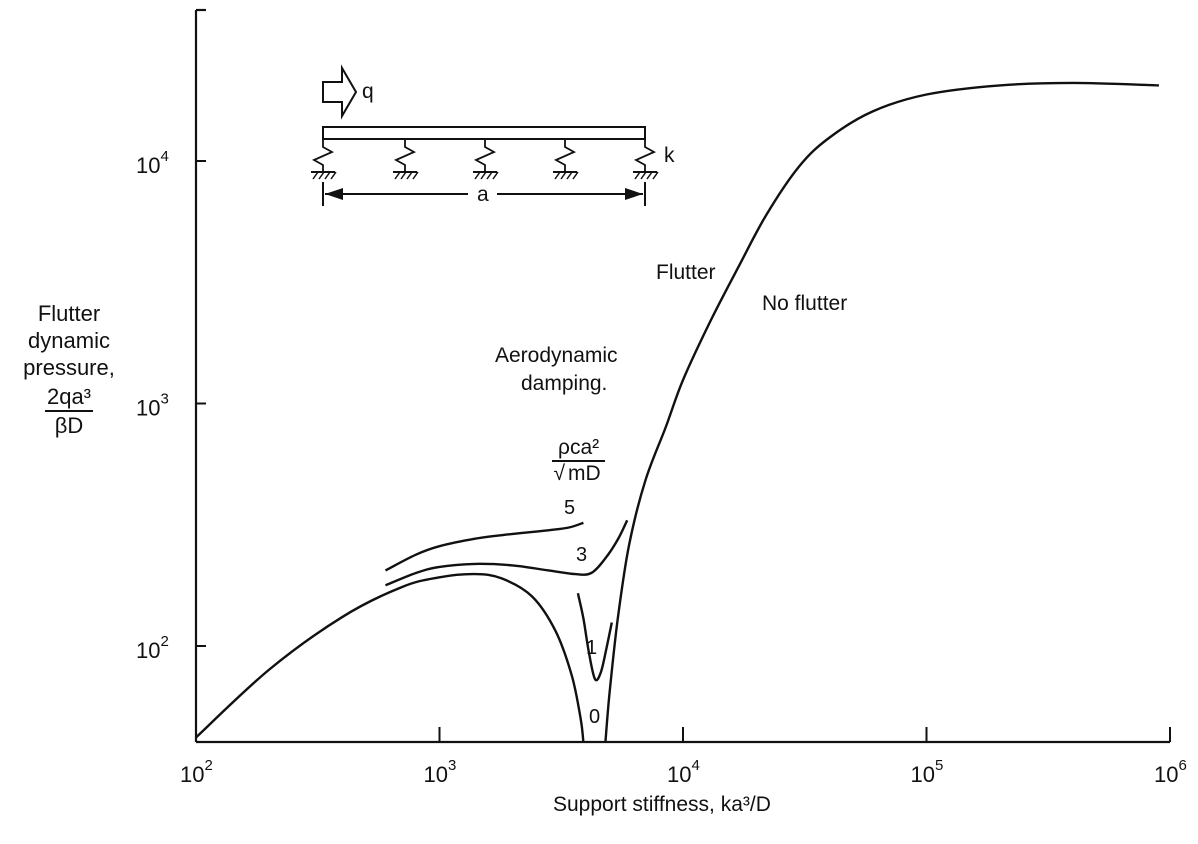 The image size is (1198, 844). I want to click on curve-label-1: 1, so click(591, 648).